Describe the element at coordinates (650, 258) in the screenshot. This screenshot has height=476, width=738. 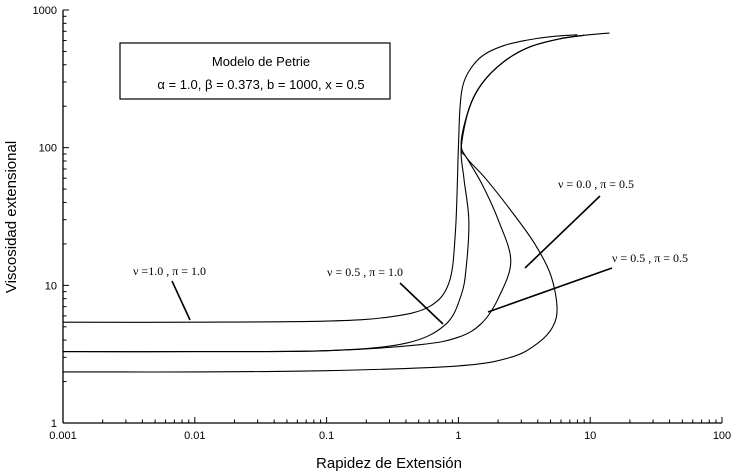
I see `curve-label-4: ν = 0.5 , π = 0.5` at that location.